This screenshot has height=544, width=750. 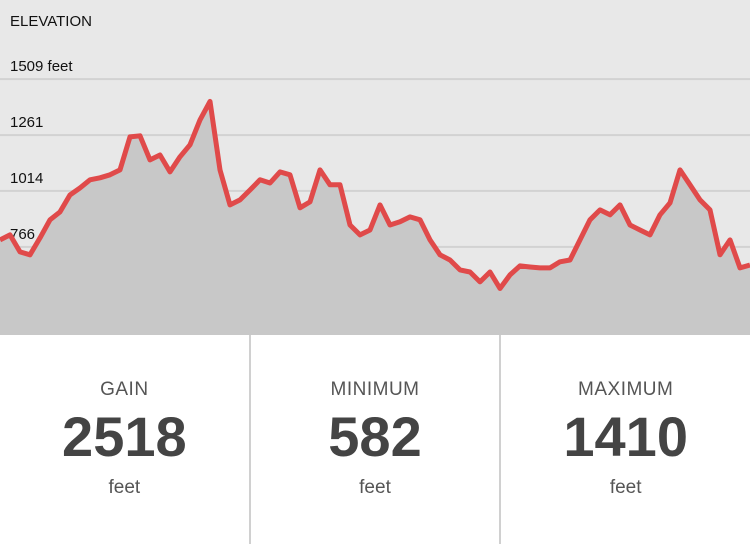 I want to click on y-tick-label: 766, so click(x=22, y=234).